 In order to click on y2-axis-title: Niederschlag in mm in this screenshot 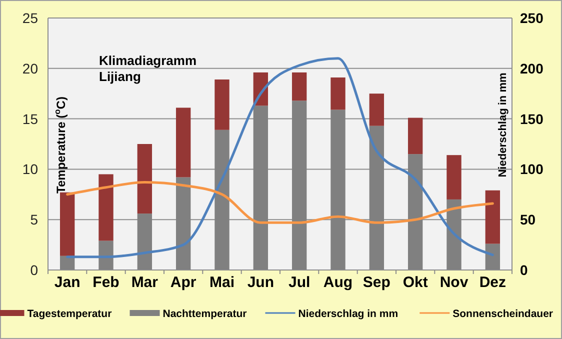, I will do `click(503, 125)`.